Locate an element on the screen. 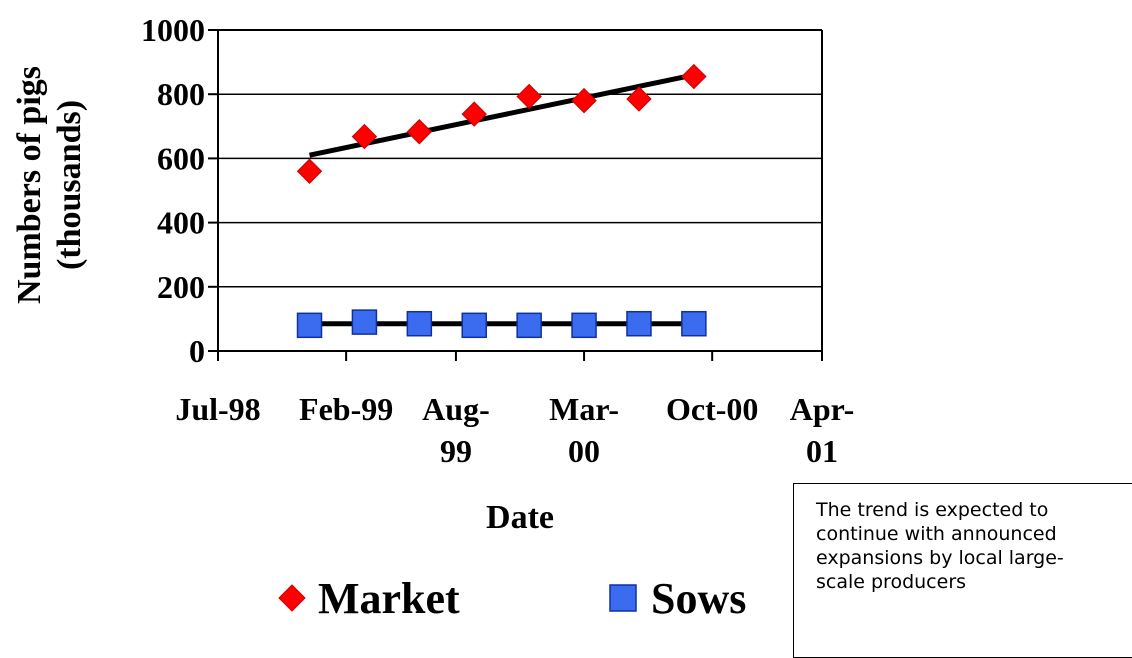 Image resolution: width=1132 pixels, height=658 pixels. x-tick-label: Apr- is located at coordinates (822, 409).